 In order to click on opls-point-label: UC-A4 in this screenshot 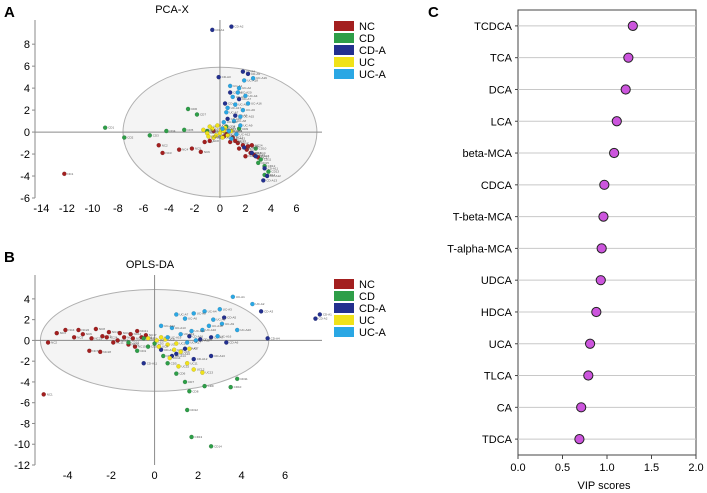, I will do `click(212, 311)`.